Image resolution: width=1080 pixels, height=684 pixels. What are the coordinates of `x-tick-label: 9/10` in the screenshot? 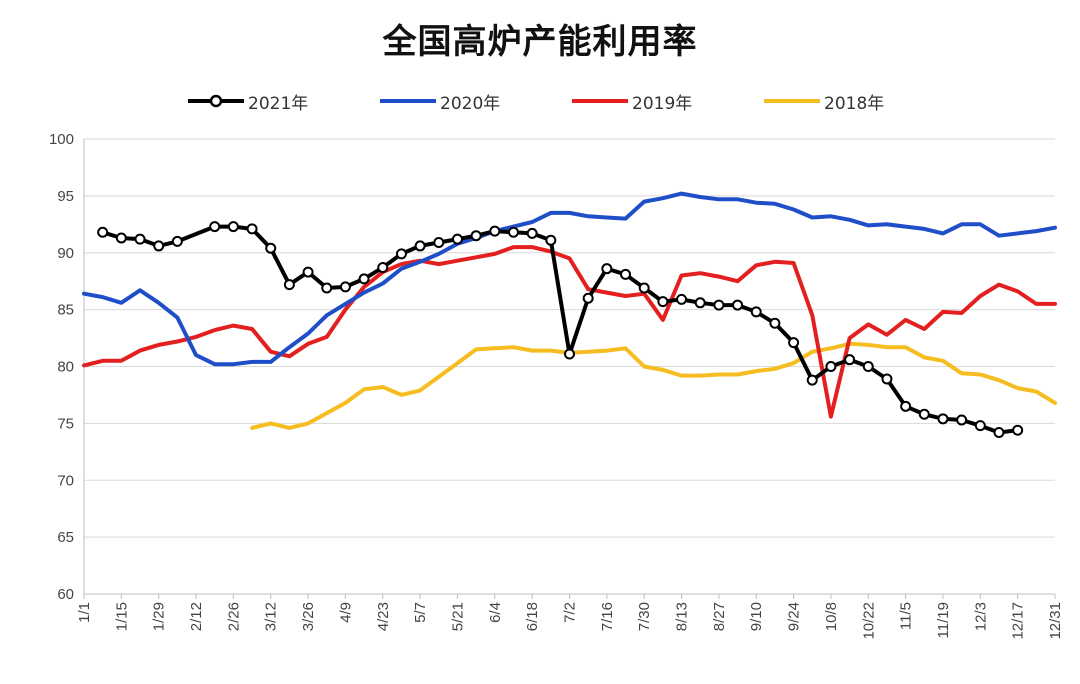 It's located at (756, 616).